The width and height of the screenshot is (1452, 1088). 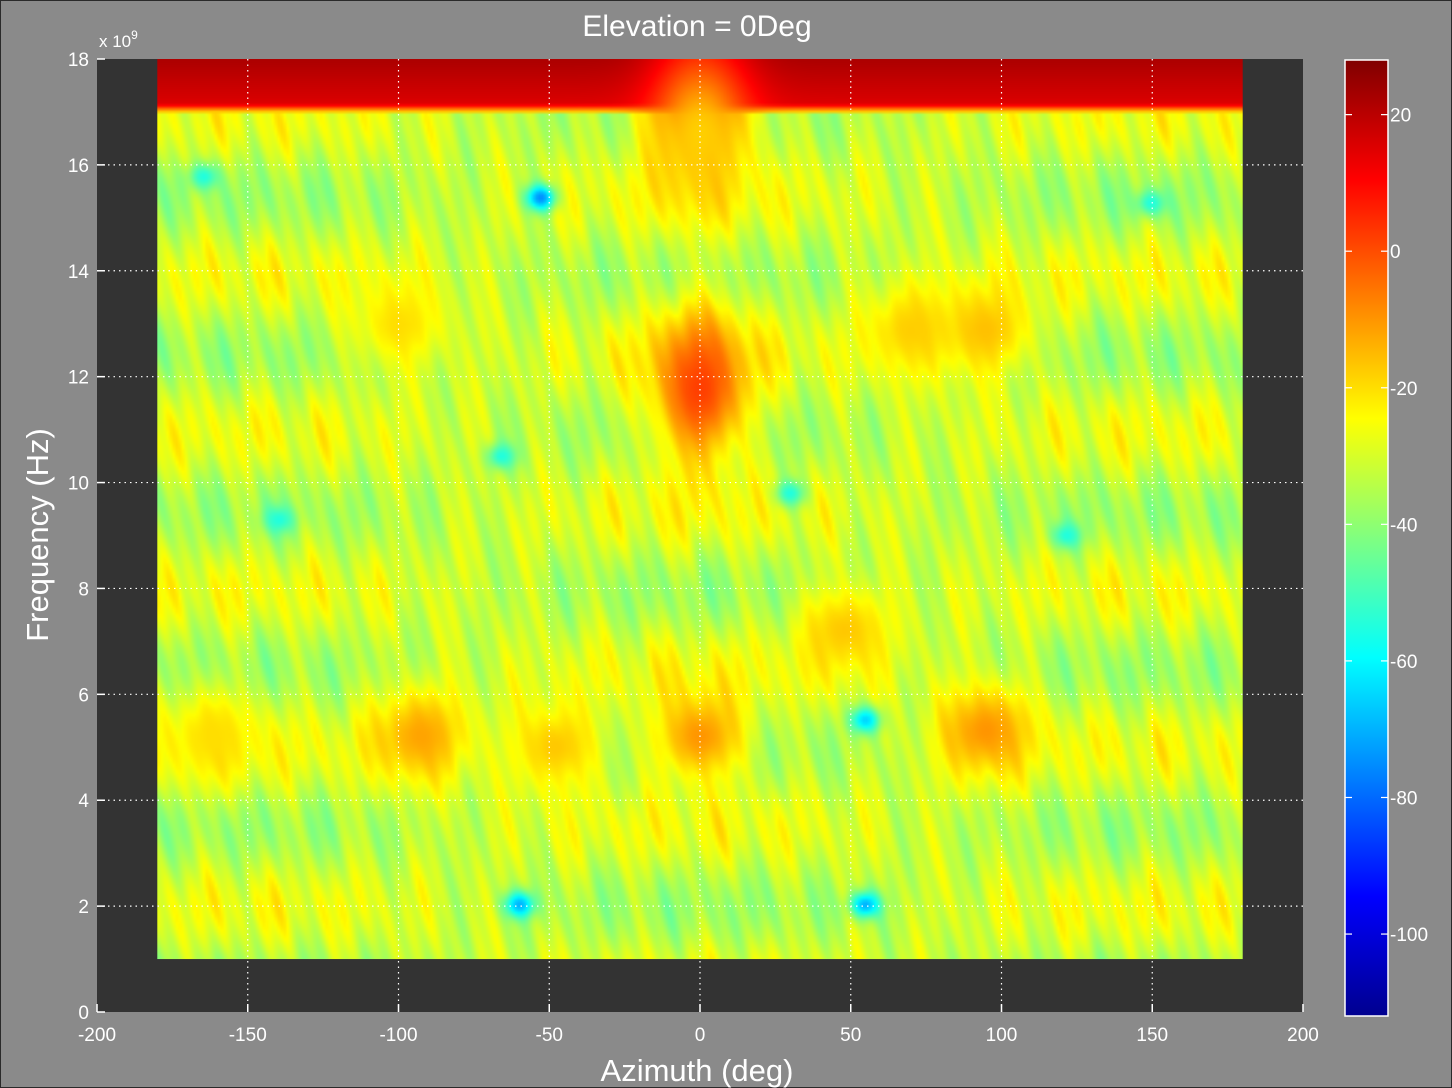 What do you see at coordinates (83, 589) in the screenshot?
I see `y-tick-label: 8` at bounding box center [83, 589].